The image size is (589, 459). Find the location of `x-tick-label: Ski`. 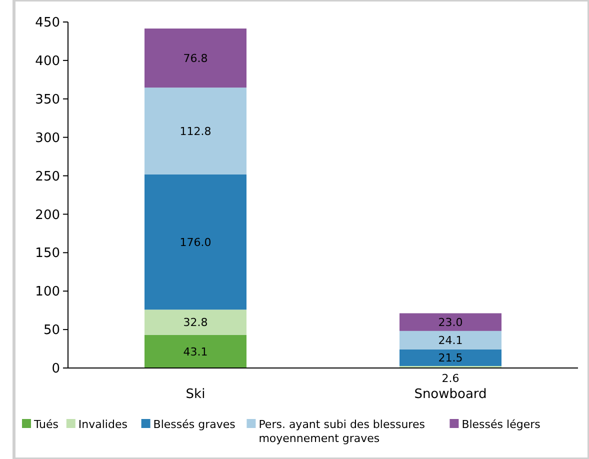

x-tick-label: Ski is located at coordinates (196, 394).